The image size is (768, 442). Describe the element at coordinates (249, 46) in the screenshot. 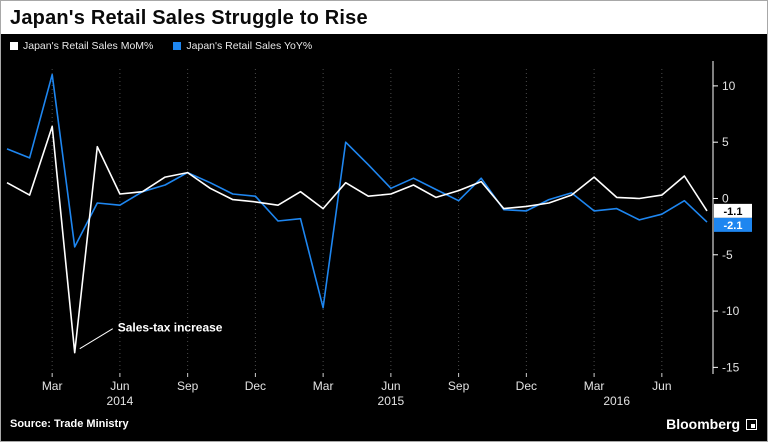

I see `legend-label-yoy: Japan's Retail Sales YoY%` at that location.